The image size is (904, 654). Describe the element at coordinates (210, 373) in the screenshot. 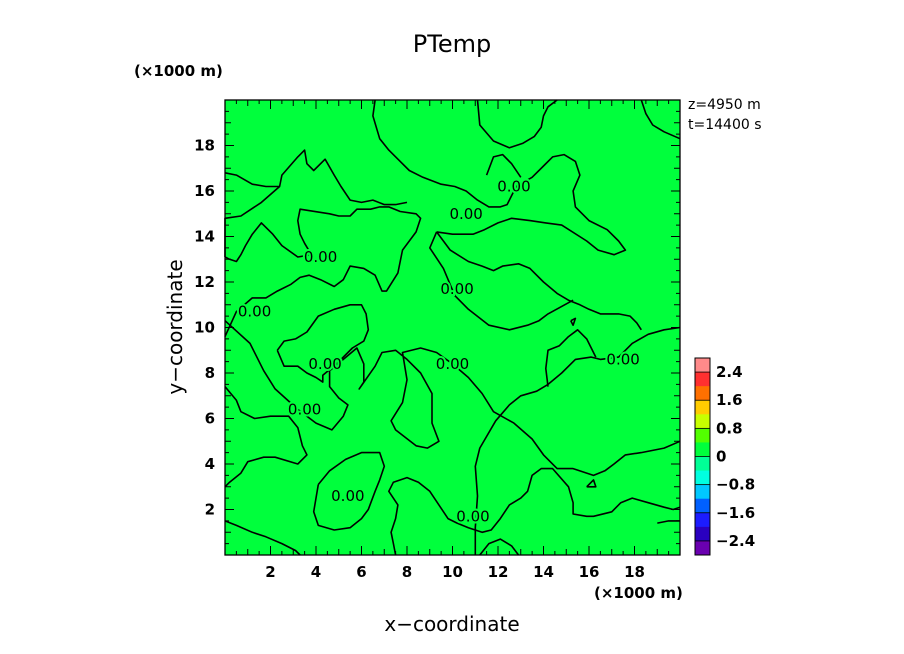

I see `y-tick-label: 8` at that location.